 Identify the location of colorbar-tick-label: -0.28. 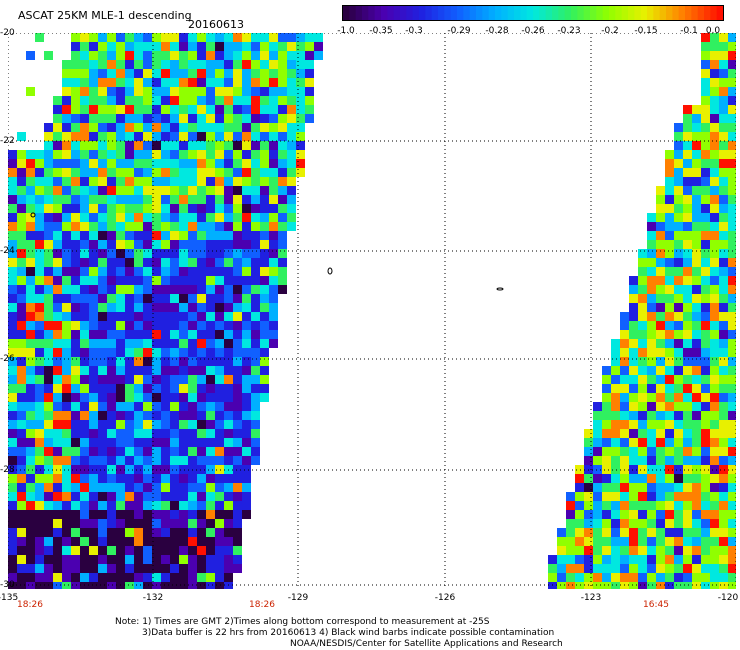
(497, 31).